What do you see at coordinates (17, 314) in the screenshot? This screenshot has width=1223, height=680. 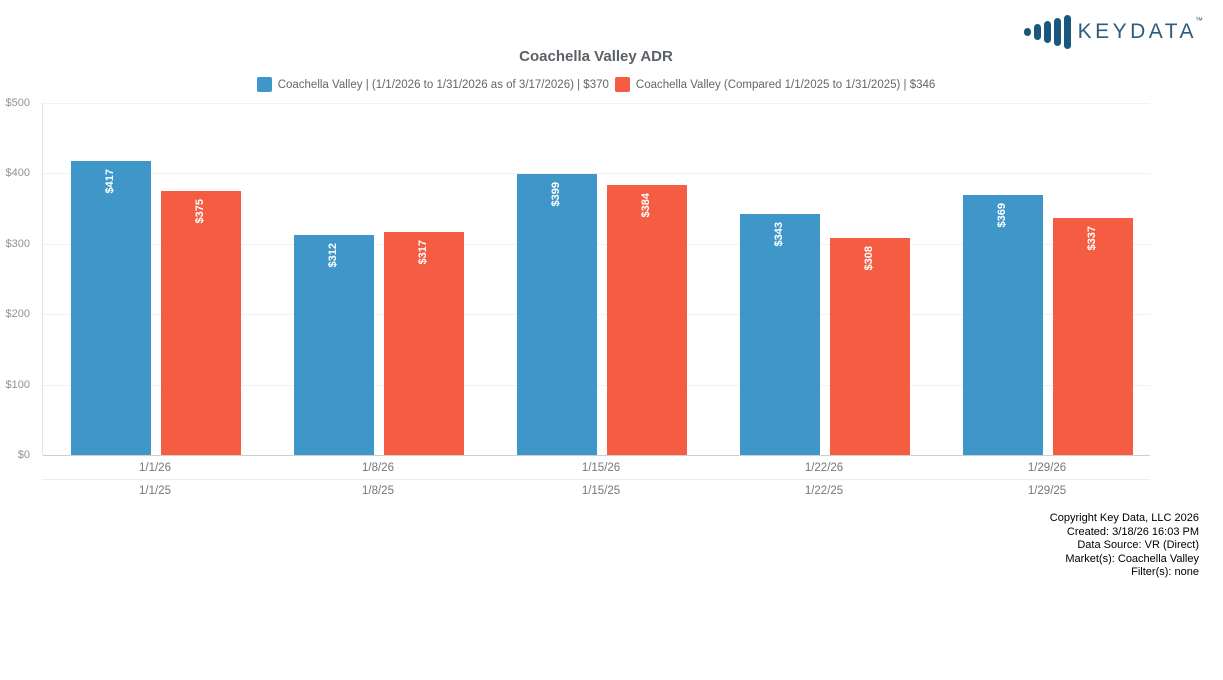 I see `y-tick: $200` at bounding box center [17, 314].